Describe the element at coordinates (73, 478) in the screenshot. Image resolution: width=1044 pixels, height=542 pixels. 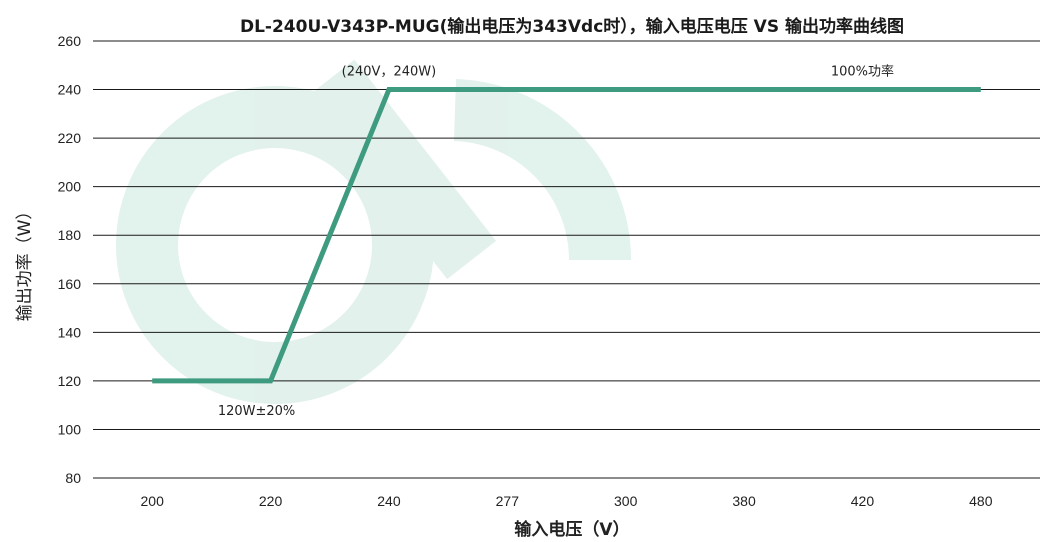
I see `y-tick-label: 80` at that location.